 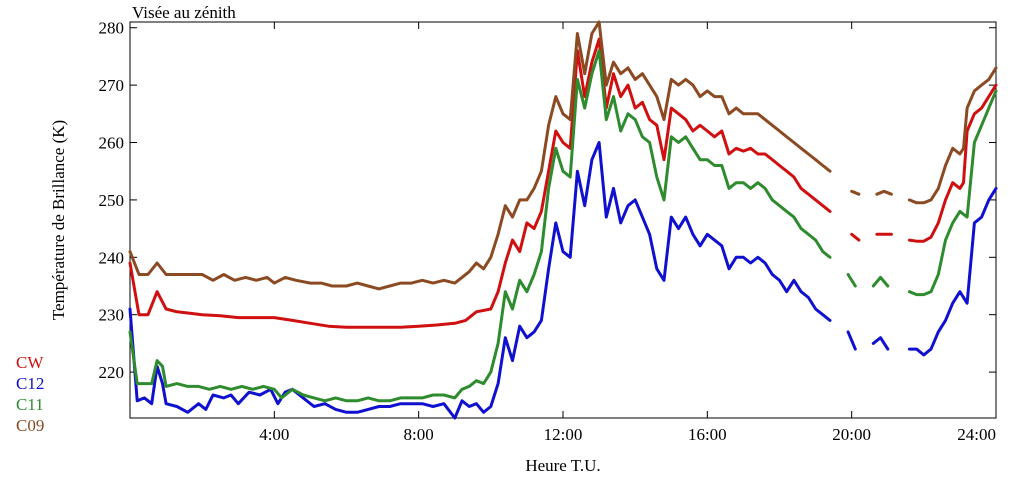 What do you see at coordinates (419, 434) in the screenshot?
I see `x-tick-label: 8:00` at bounding box center [419, 434].